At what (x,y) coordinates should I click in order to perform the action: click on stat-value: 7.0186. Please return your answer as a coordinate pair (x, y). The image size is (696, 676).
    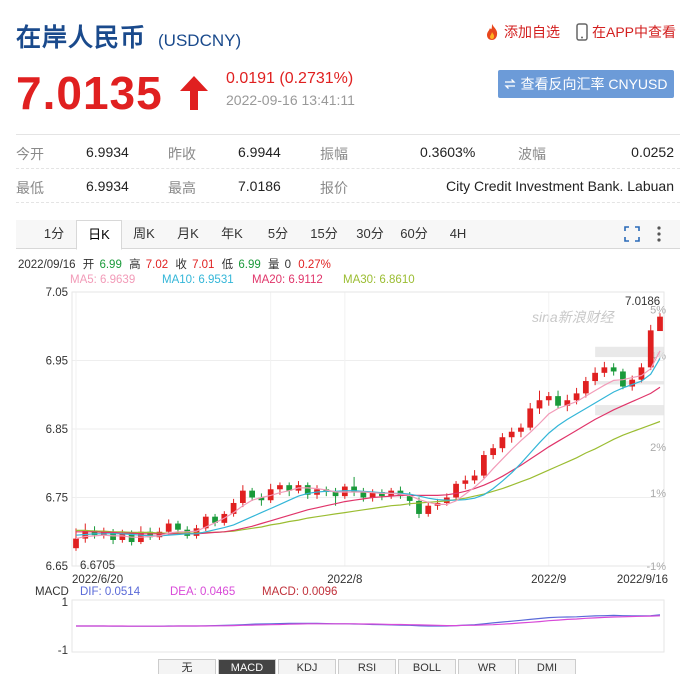
    Looking at the image, I should click on (259, 186).